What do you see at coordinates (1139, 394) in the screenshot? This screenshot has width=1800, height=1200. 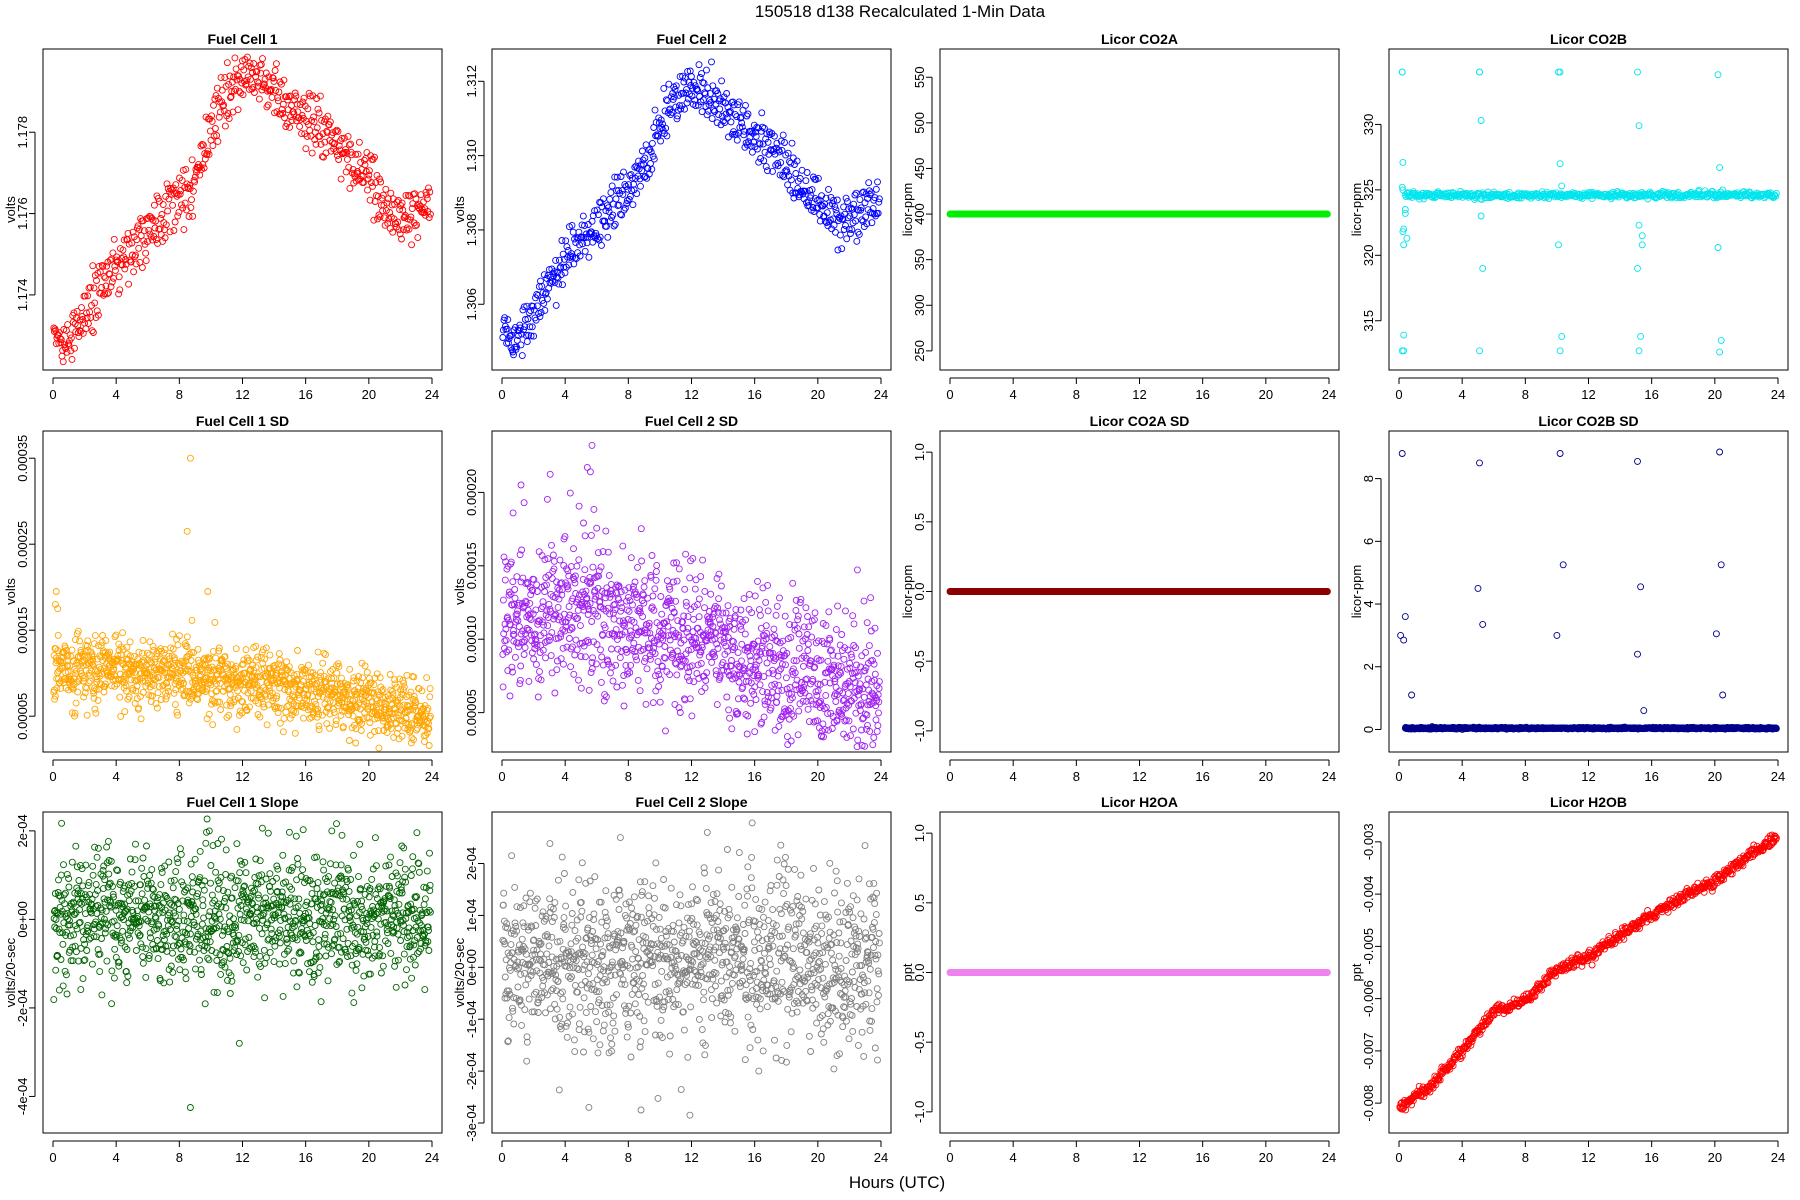 I see `x-tick-label: 12` at bounding box center [1139, 394].